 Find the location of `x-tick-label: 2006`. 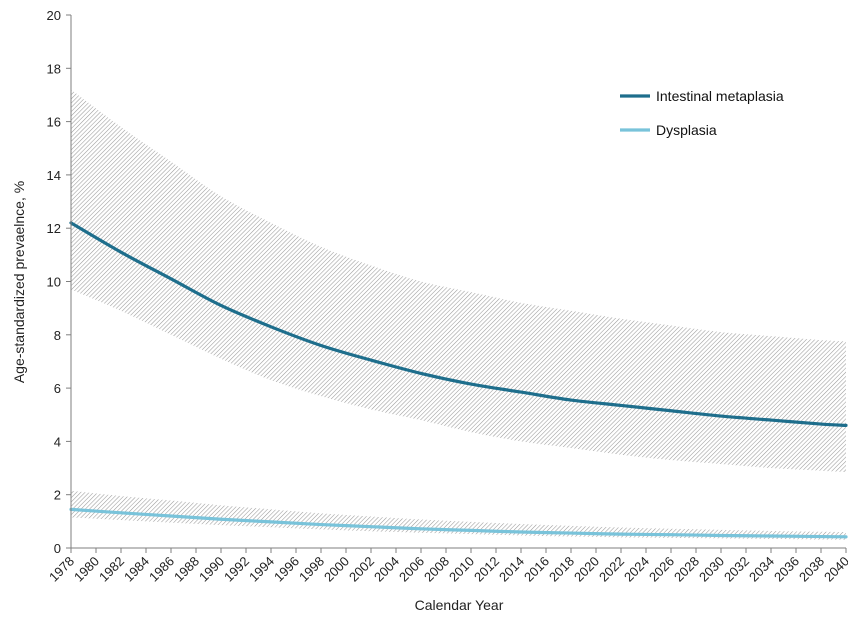

x-tick-label: 2006 is located at coordinates (411, 569).